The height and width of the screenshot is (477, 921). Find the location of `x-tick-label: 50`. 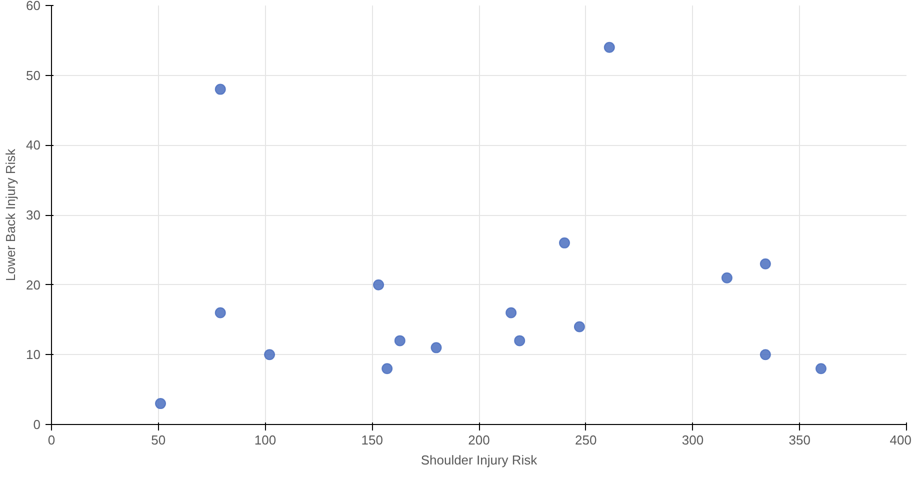

x-tick-label: 50 is located at coordinates (158, 440).